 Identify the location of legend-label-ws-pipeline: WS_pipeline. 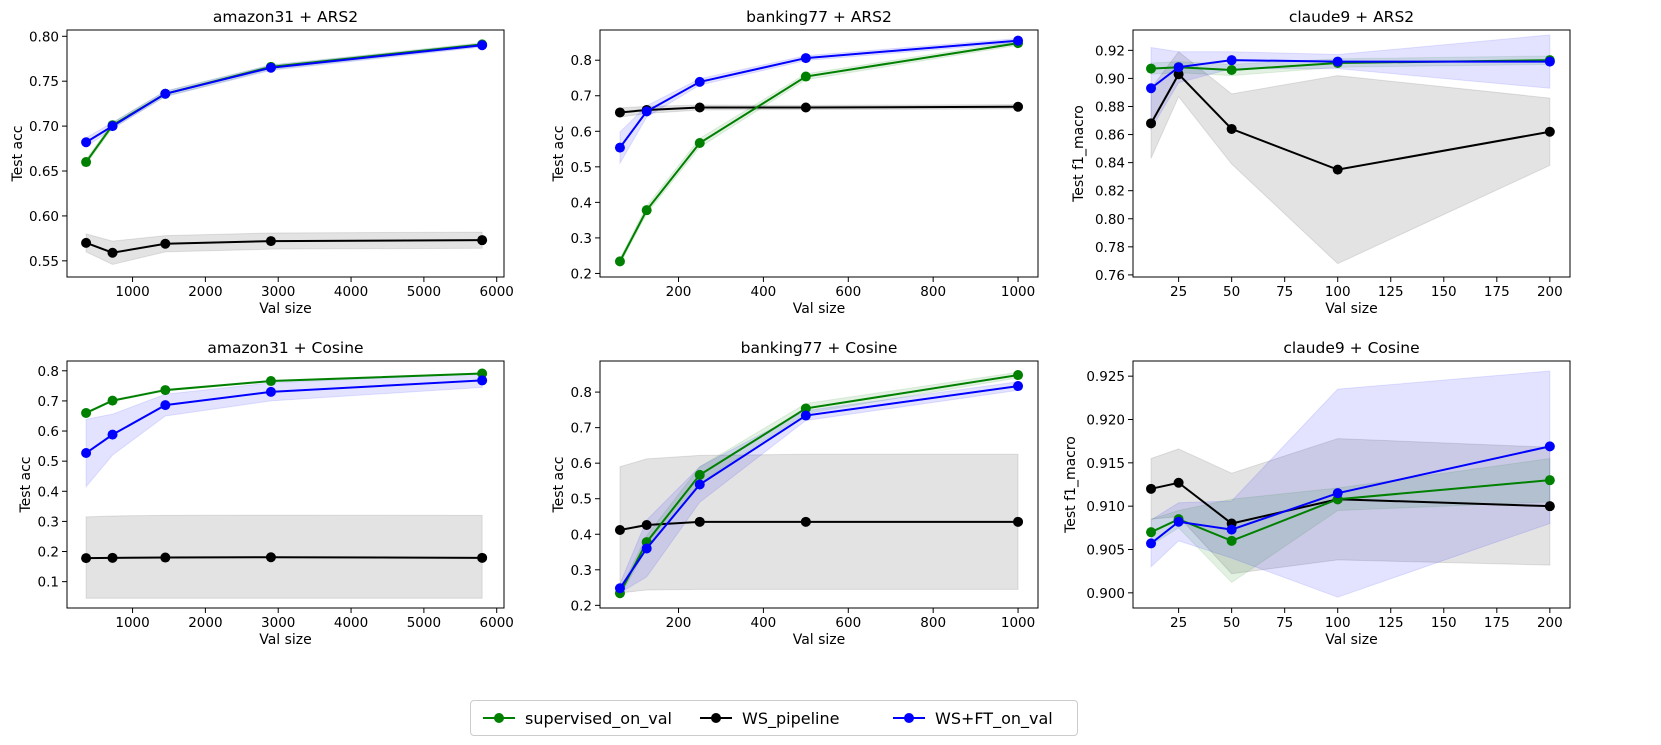
(791, 718).